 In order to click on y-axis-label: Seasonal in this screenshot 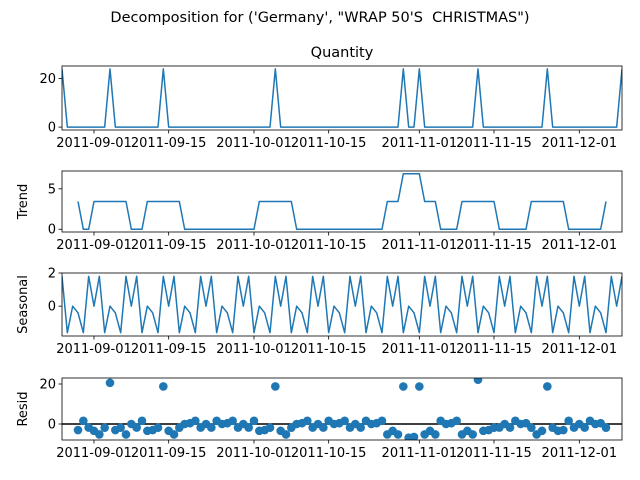, I will do `click(23, 304)`.